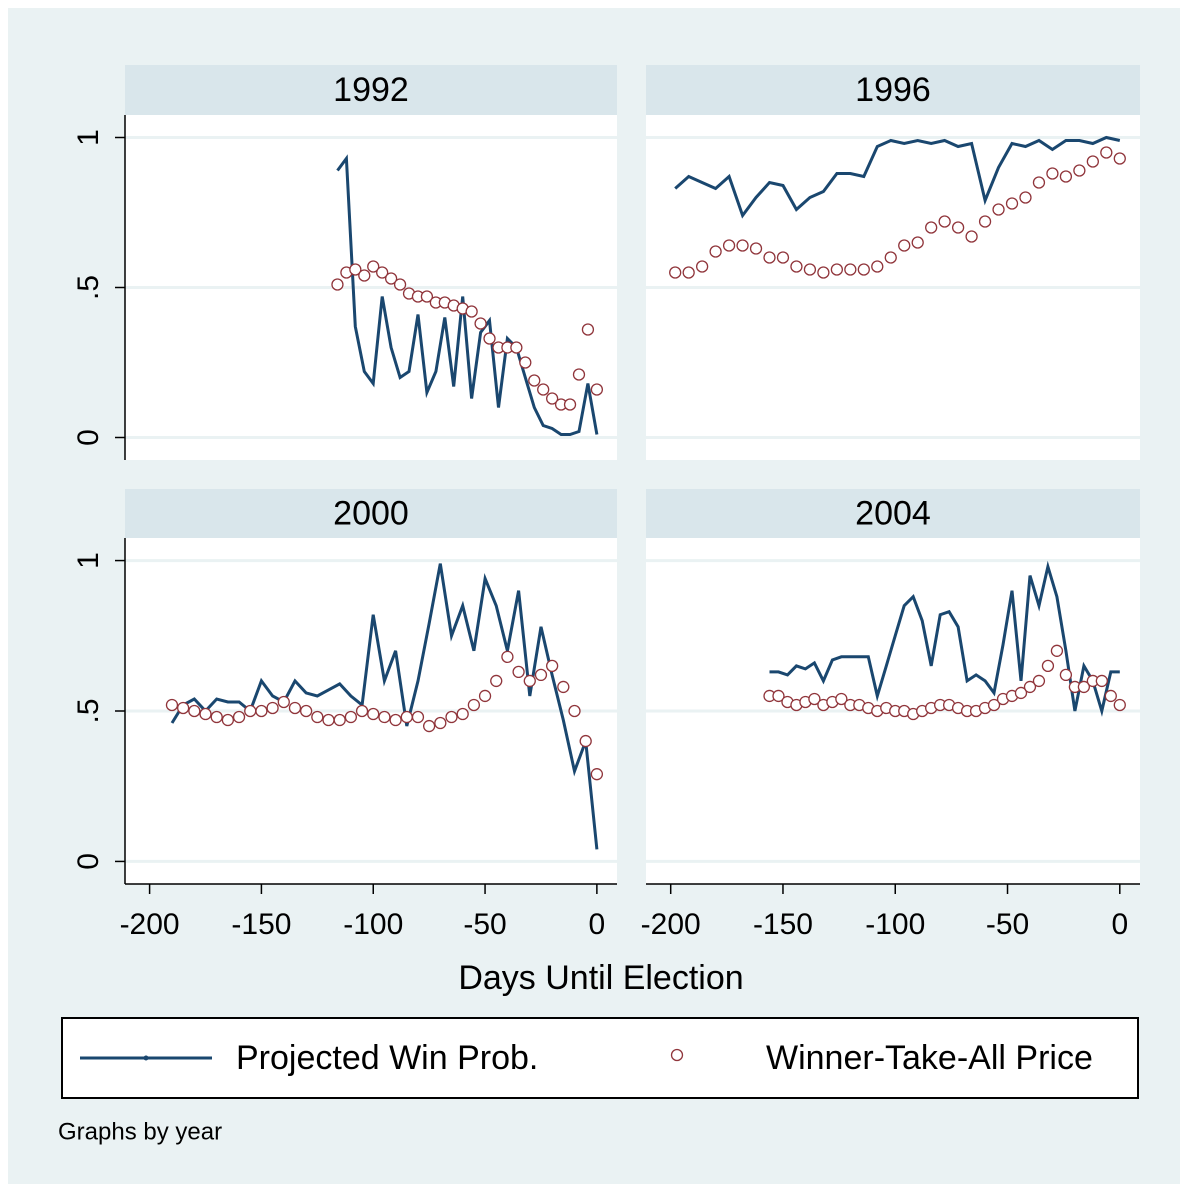 This screenshot has height=1192, width=1188. What do you see at coordinates (387, 1058) in the screenshot?
I see `legend-label: Projected Win Prob.` at bounding box center [387, 1058].